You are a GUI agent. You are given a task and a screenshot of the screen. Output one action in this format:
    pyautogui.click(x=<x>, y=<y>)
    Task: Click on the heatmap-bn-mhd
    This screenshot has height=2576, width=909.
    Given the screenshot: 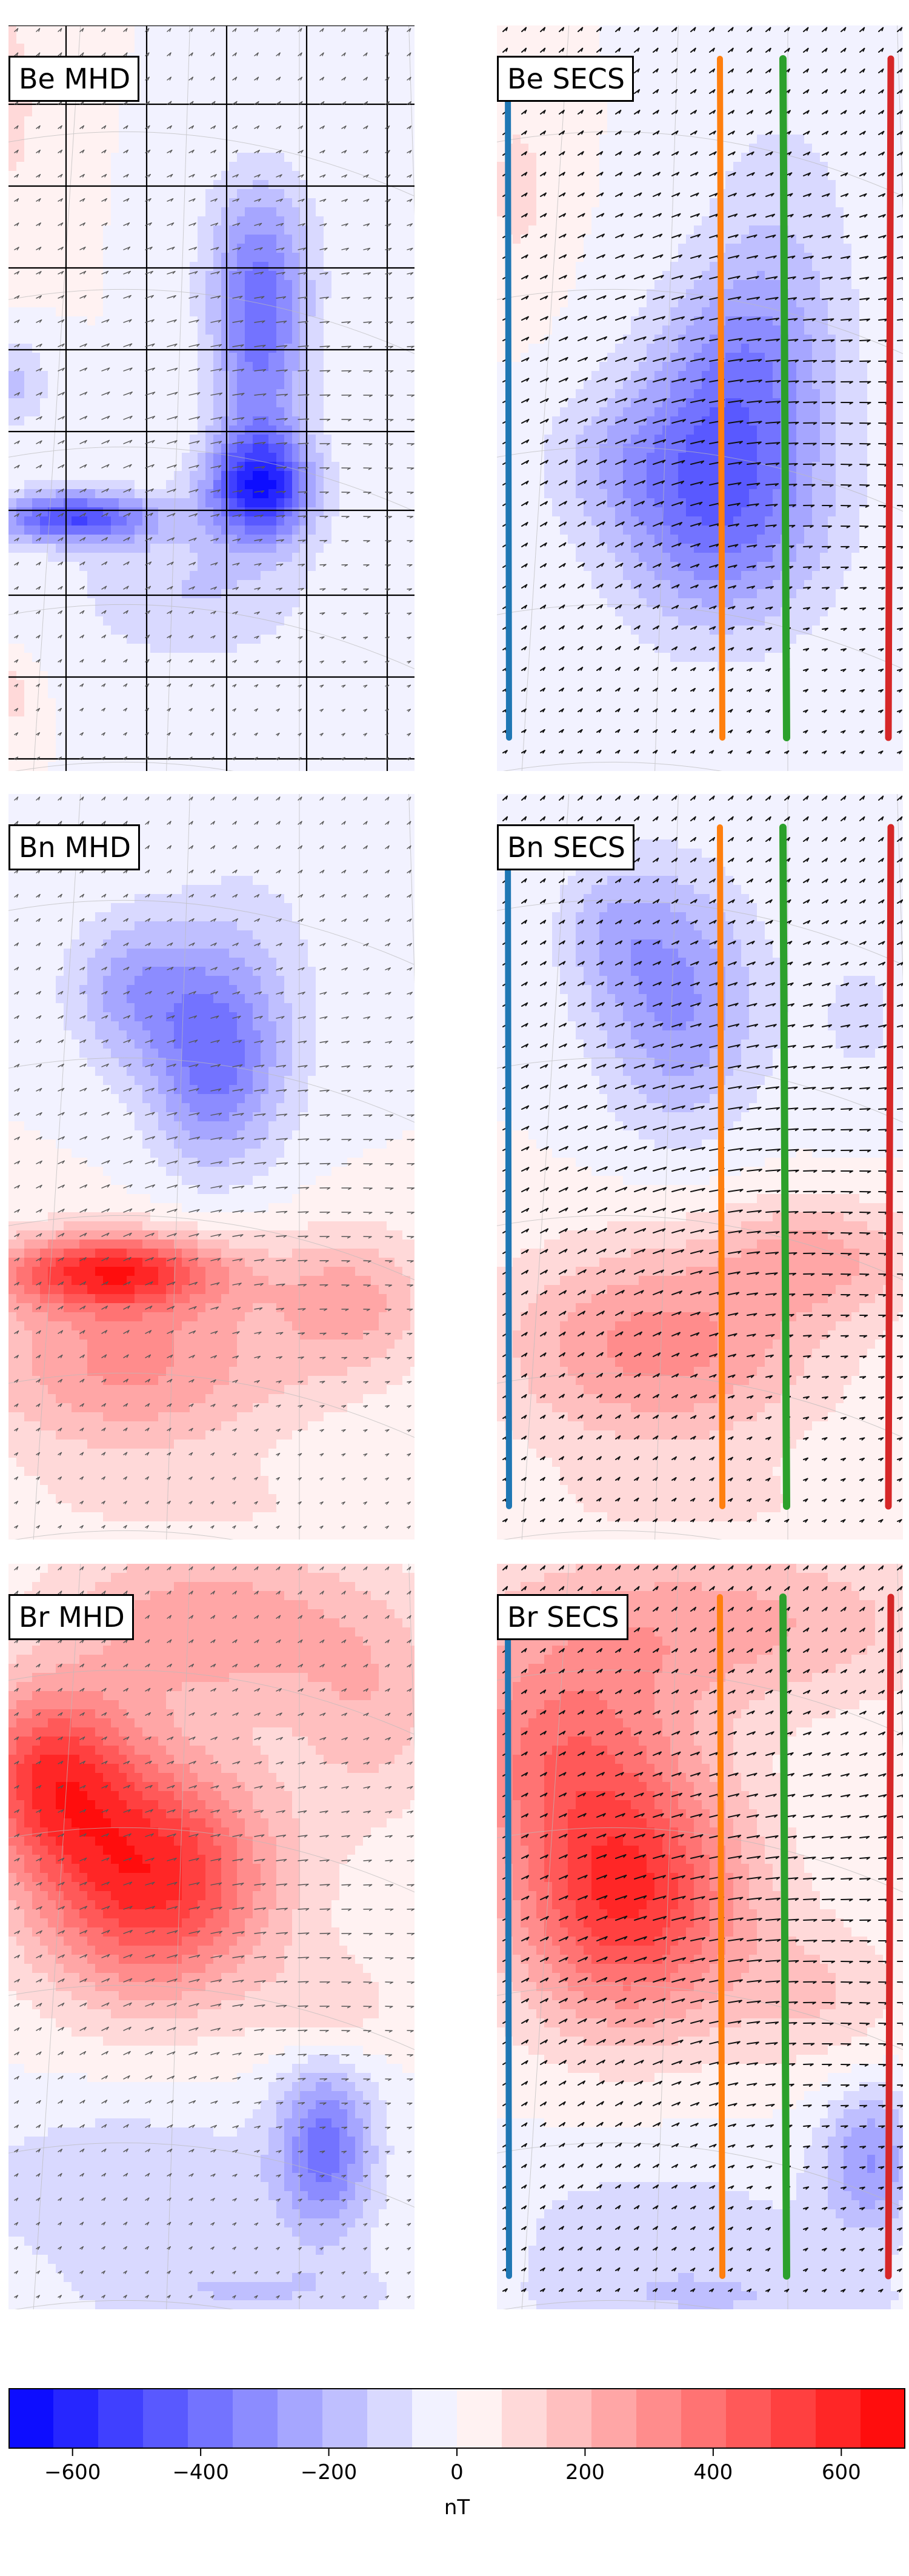 What is the action you would take?
    pyautogui.click(x=211, y=1167)
    